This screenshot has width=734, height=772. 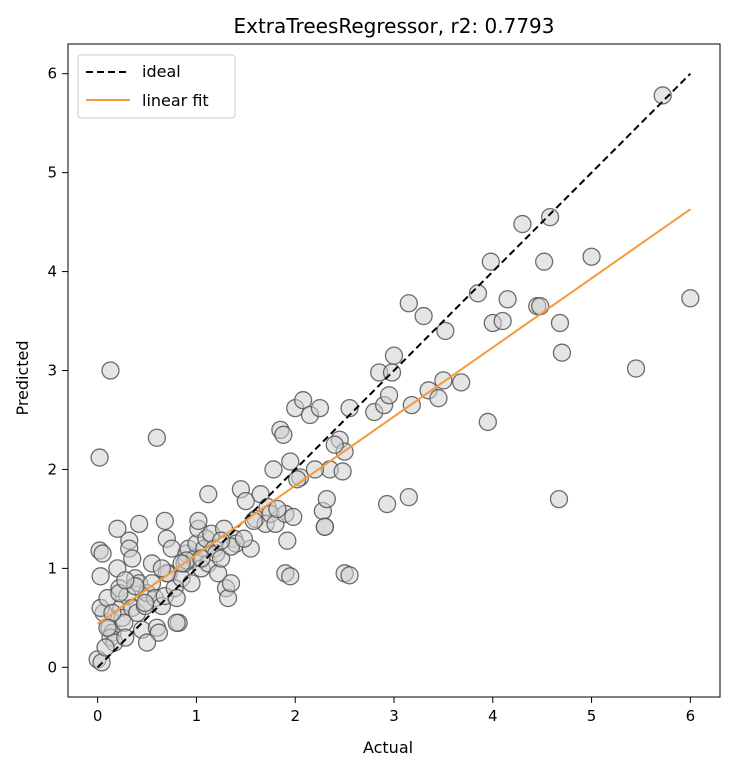 What do you see at coordinates (52, 667) in the screenshot?
I see `y-tick-label-0: 0` at bounding box center [52, 667].